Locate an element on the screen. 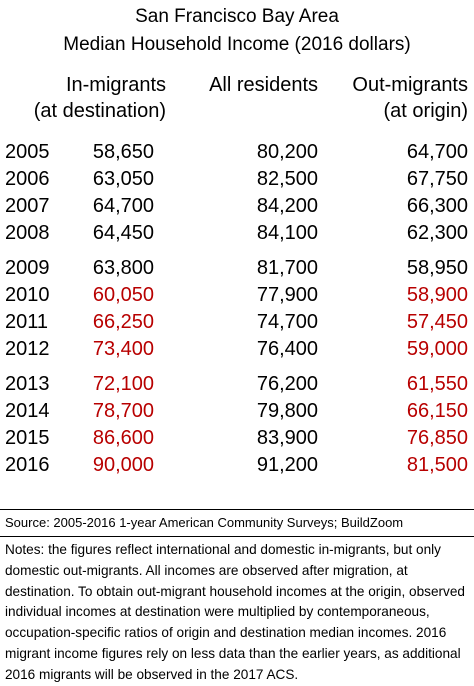  all-residents-cell: 91,200 is located at coordinates (287, 465).